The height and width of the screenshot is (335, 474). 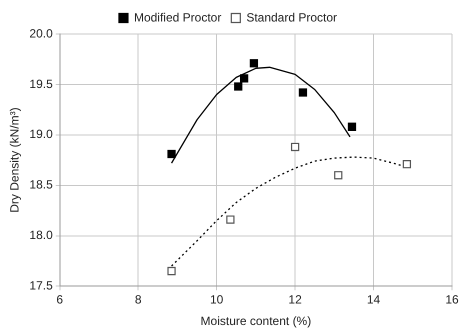 What do you see at coordinates (138, 299) in the screenshot?
I see `x-tick-label: 8` at bounding box center [138, 299].